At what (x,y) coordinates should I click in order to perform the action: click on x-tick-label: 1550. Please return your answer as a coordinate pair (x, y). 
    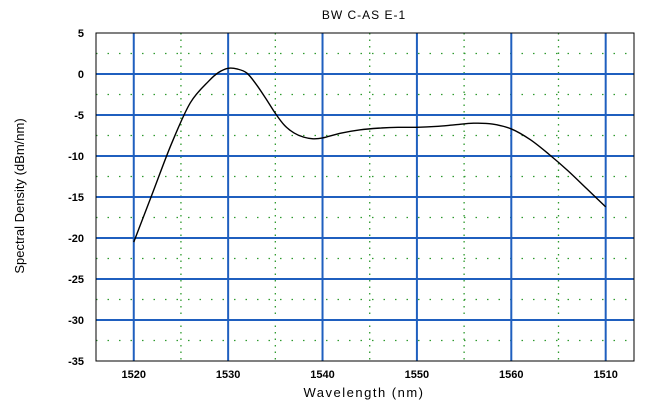
    Looking at the image, I should click on (417, 375).